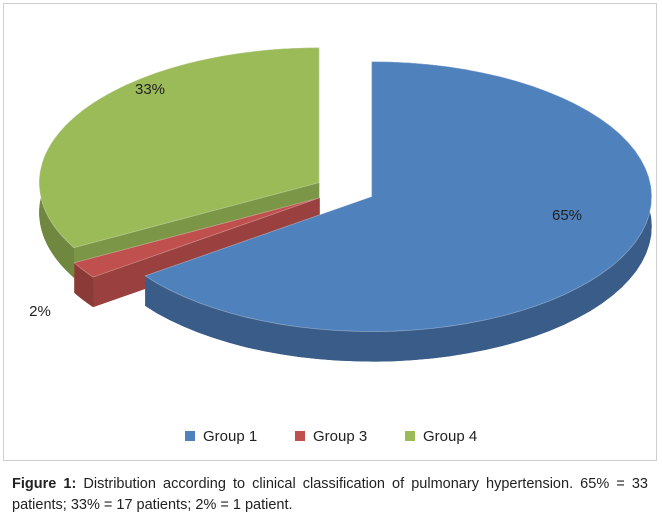  I want to click on legend-label: Group 1, so click(230, 436).